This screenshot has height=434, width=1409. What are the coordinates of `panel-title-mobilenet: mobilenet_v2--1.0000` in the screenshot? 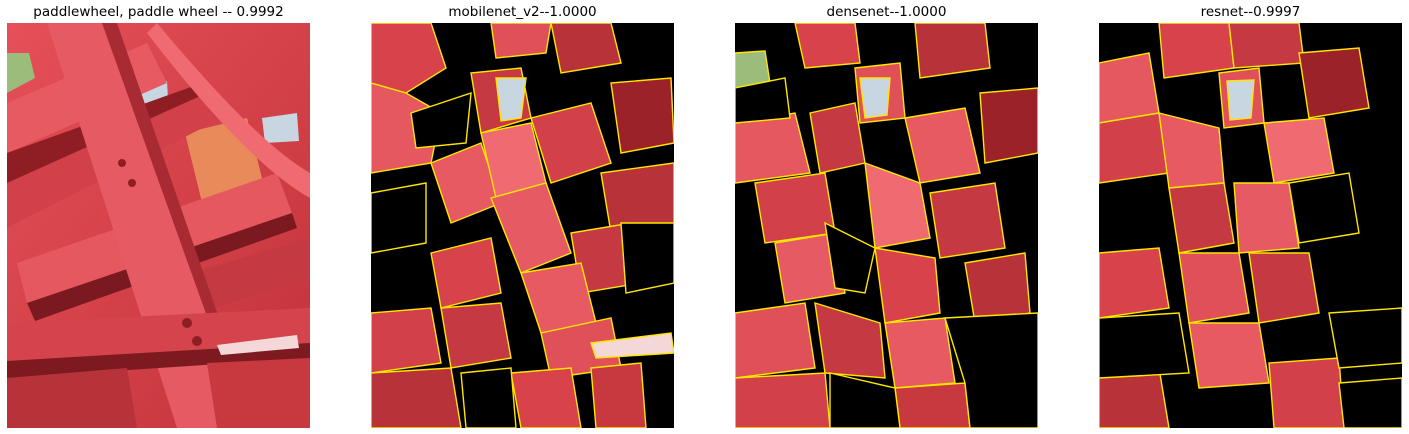 It's located at (522, 12).